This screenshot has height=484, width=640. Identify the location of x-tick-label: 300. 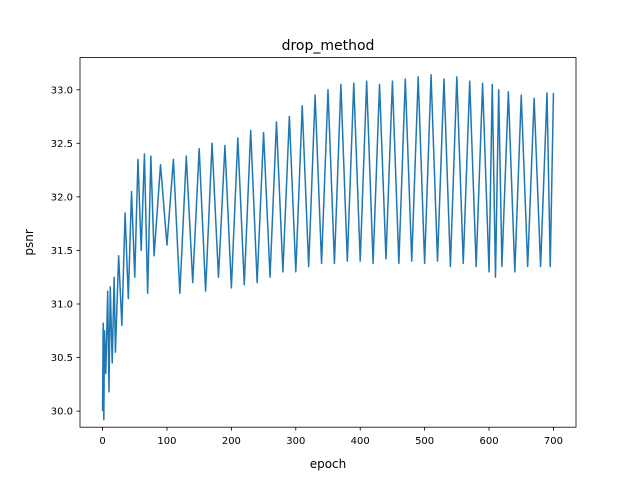
(295, 441).